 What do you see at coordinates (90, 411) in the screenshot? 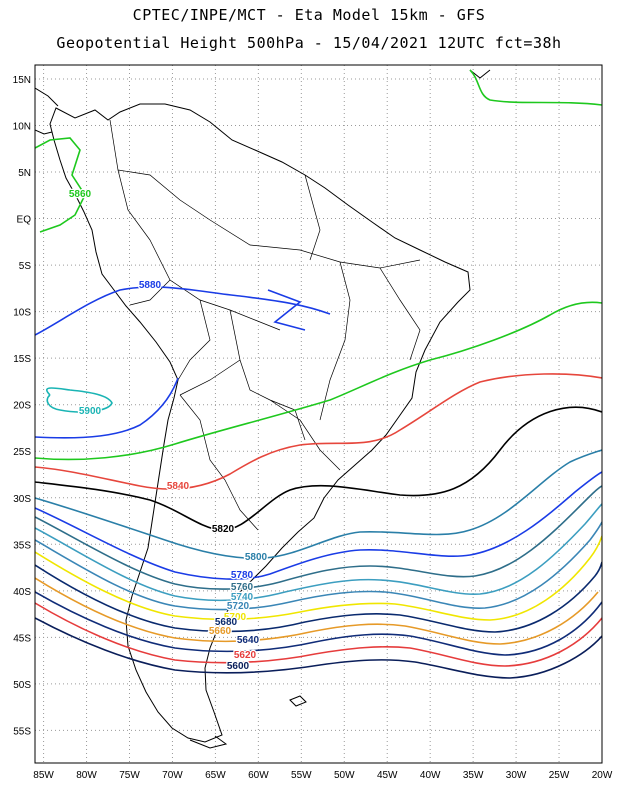
I see `contour-label-5900: 5900` at bounding box center [90, 411].